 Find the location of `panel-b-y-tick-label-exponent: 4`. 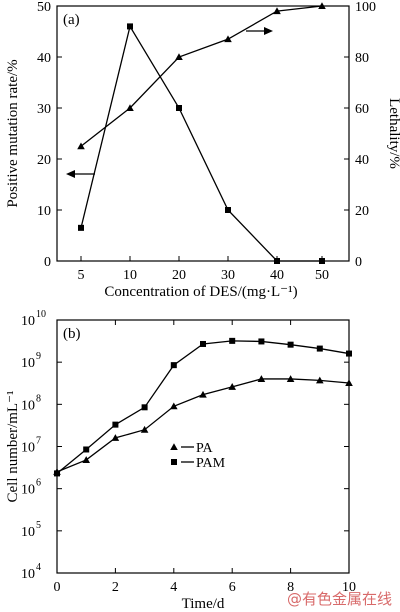

panel-b-y-tick-label-exponent: 4 is located at coordinates (38, 567).